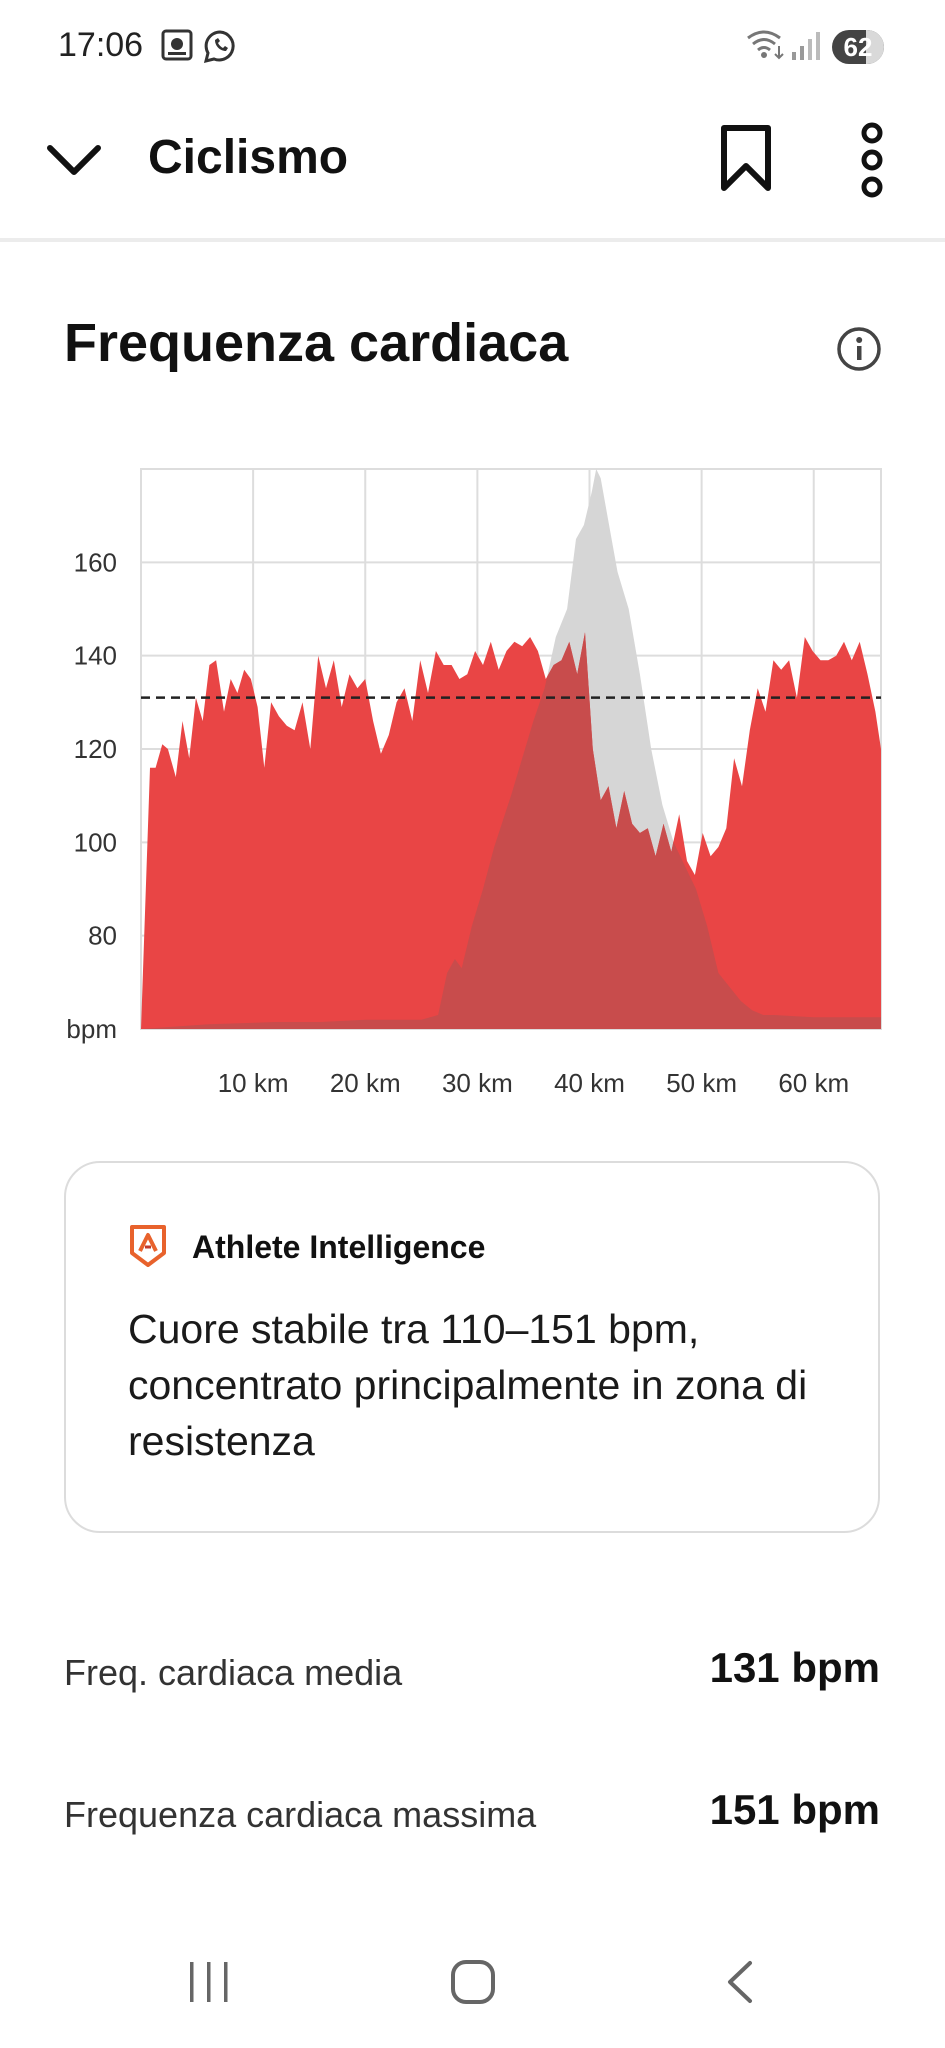 This screenshot has height=2048, width=945. I want to click on stat-row-average-hr: Freq. cardiaca media 131 bpm, so click(472, 1674).